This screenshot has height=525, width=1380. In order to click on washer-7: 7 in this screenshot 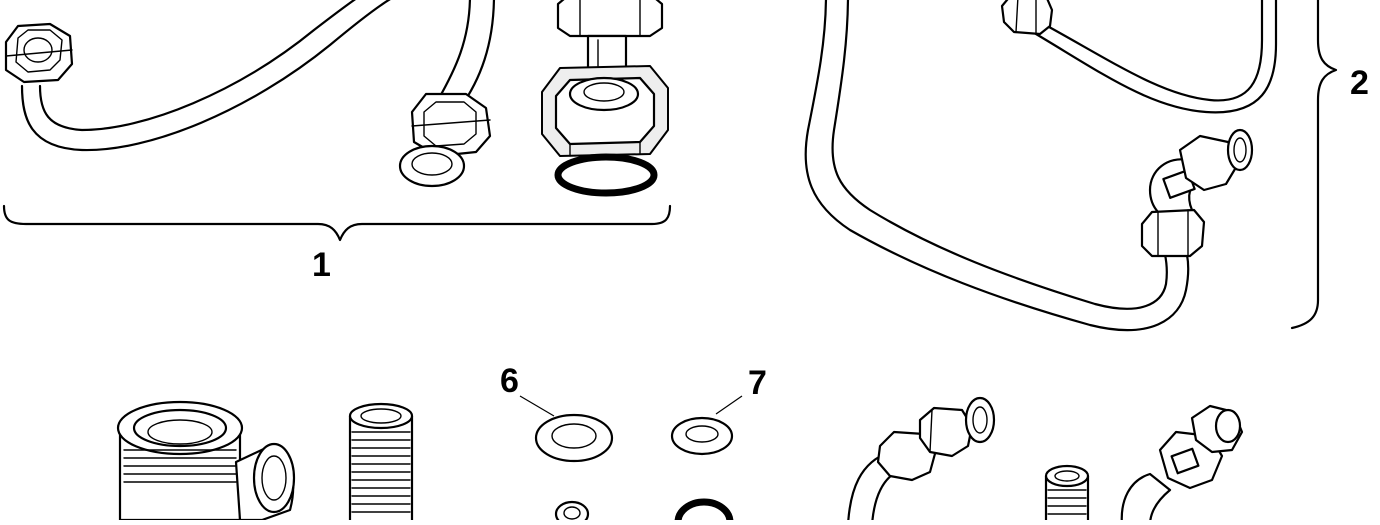, I will do `click(718, 410)`.